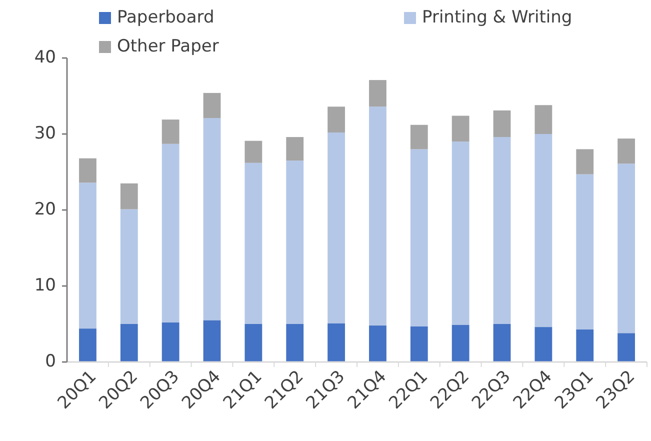  Describe the element at coordinates (168, 46) in the screenshot. I see `legend-label: Other Paper` at that location.